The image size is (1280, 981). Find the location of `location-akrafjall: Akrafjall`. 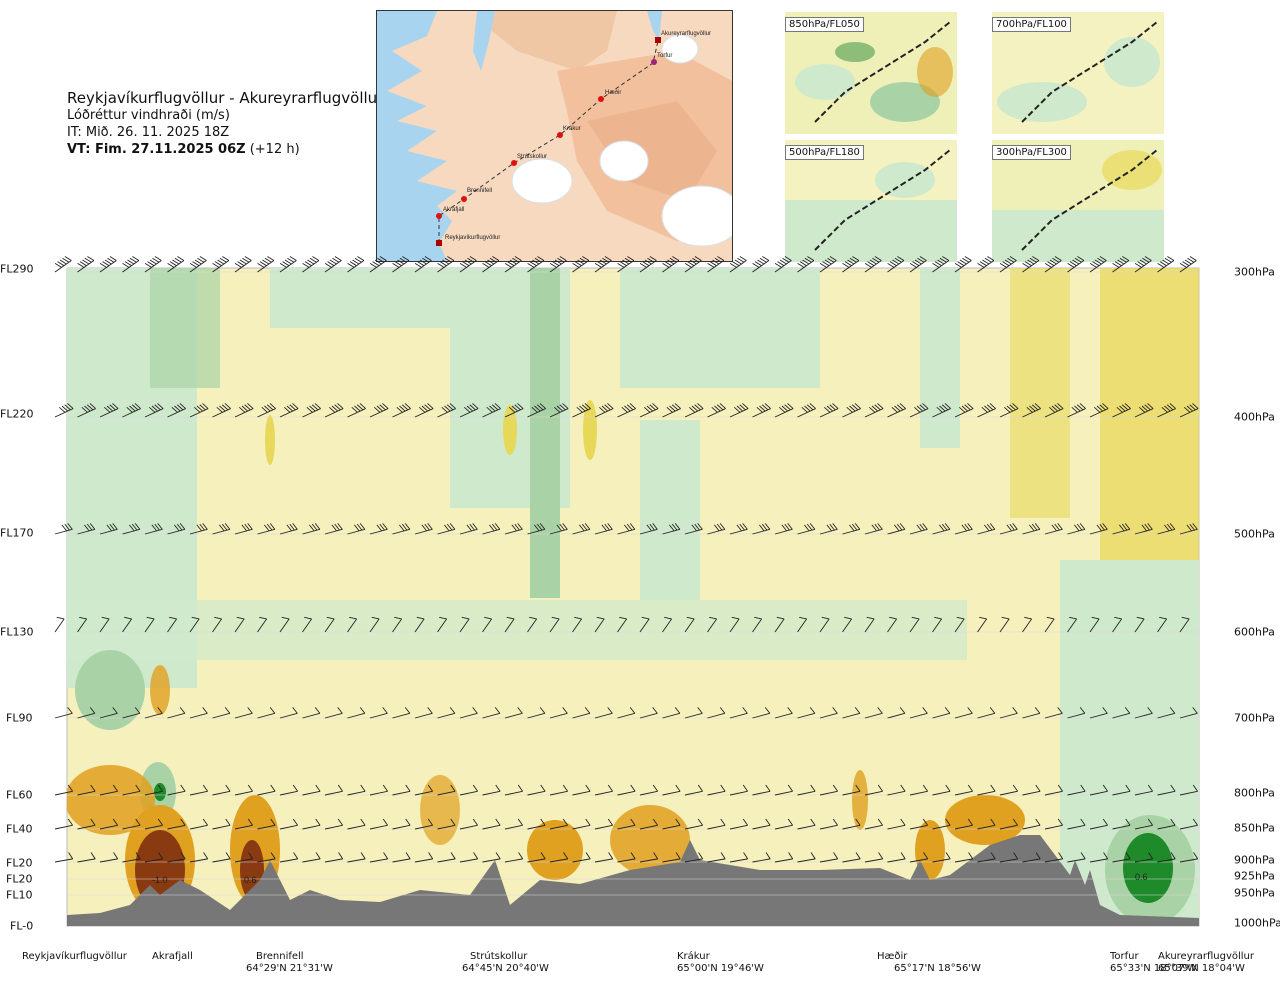

location-akrafjall: Akrafjall is located at coordinates (172, 957).